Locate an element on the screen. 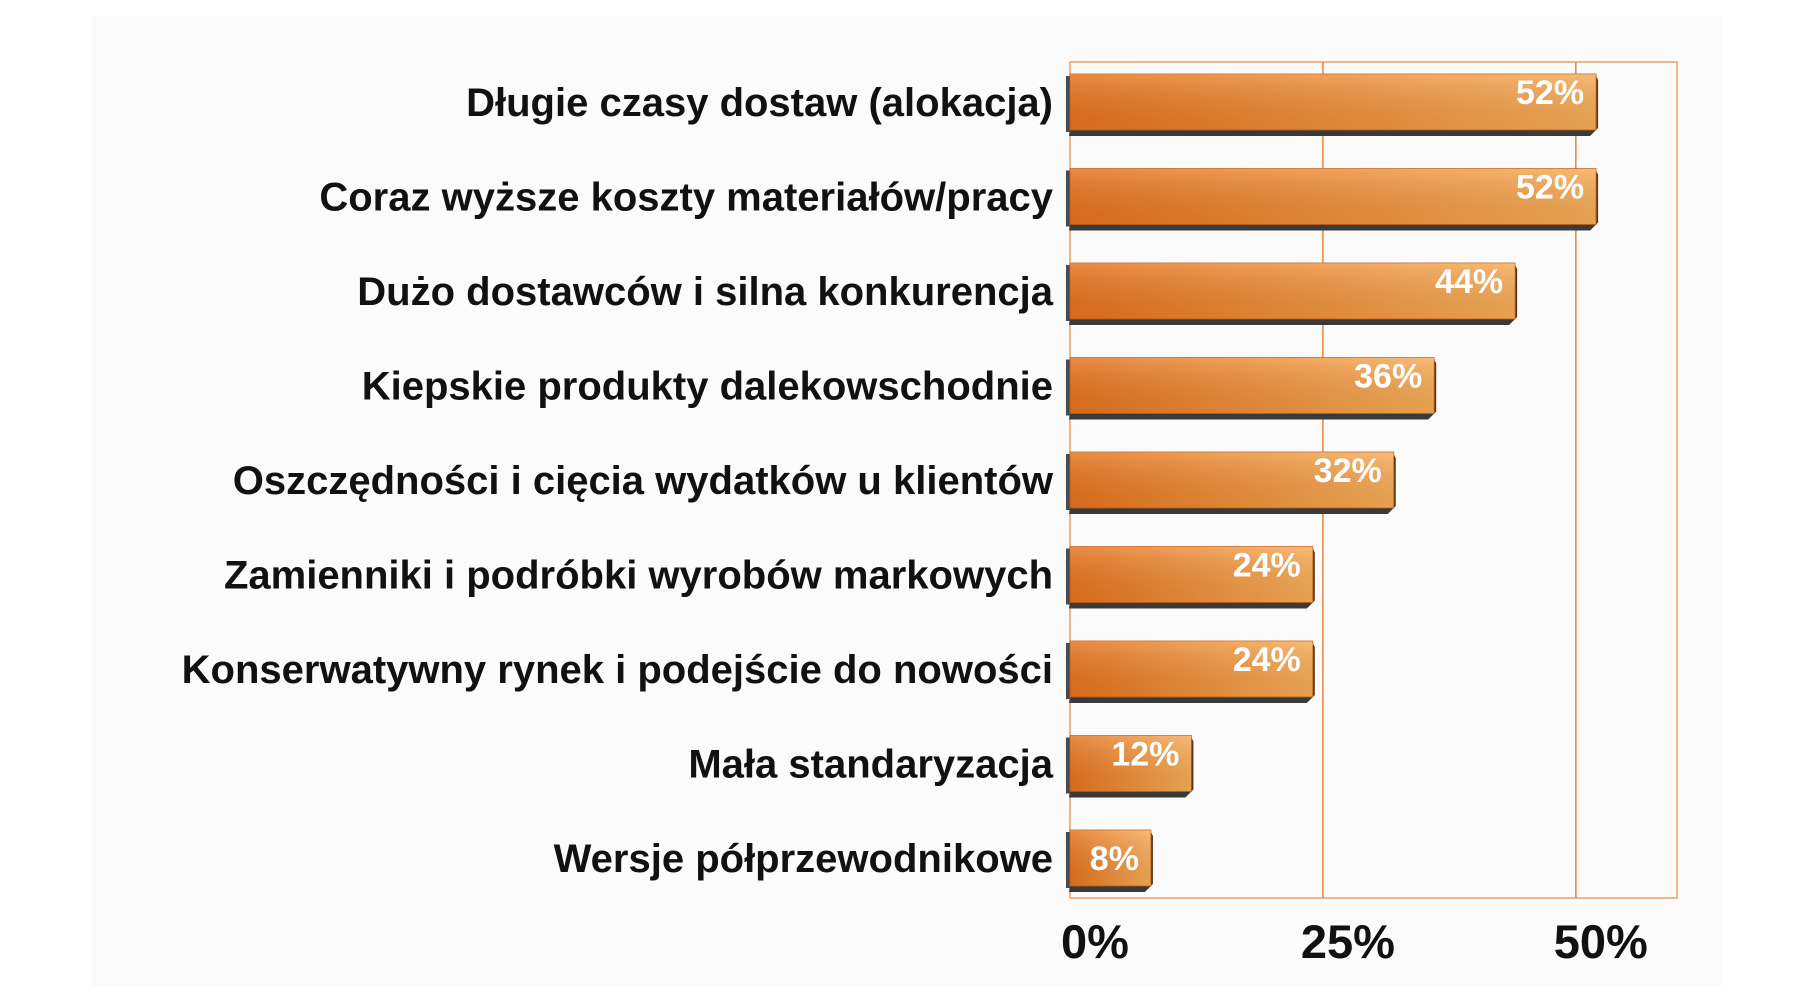  category-label: Długie czasy dostaw (alokacja) is located at coordinates (759, 103).